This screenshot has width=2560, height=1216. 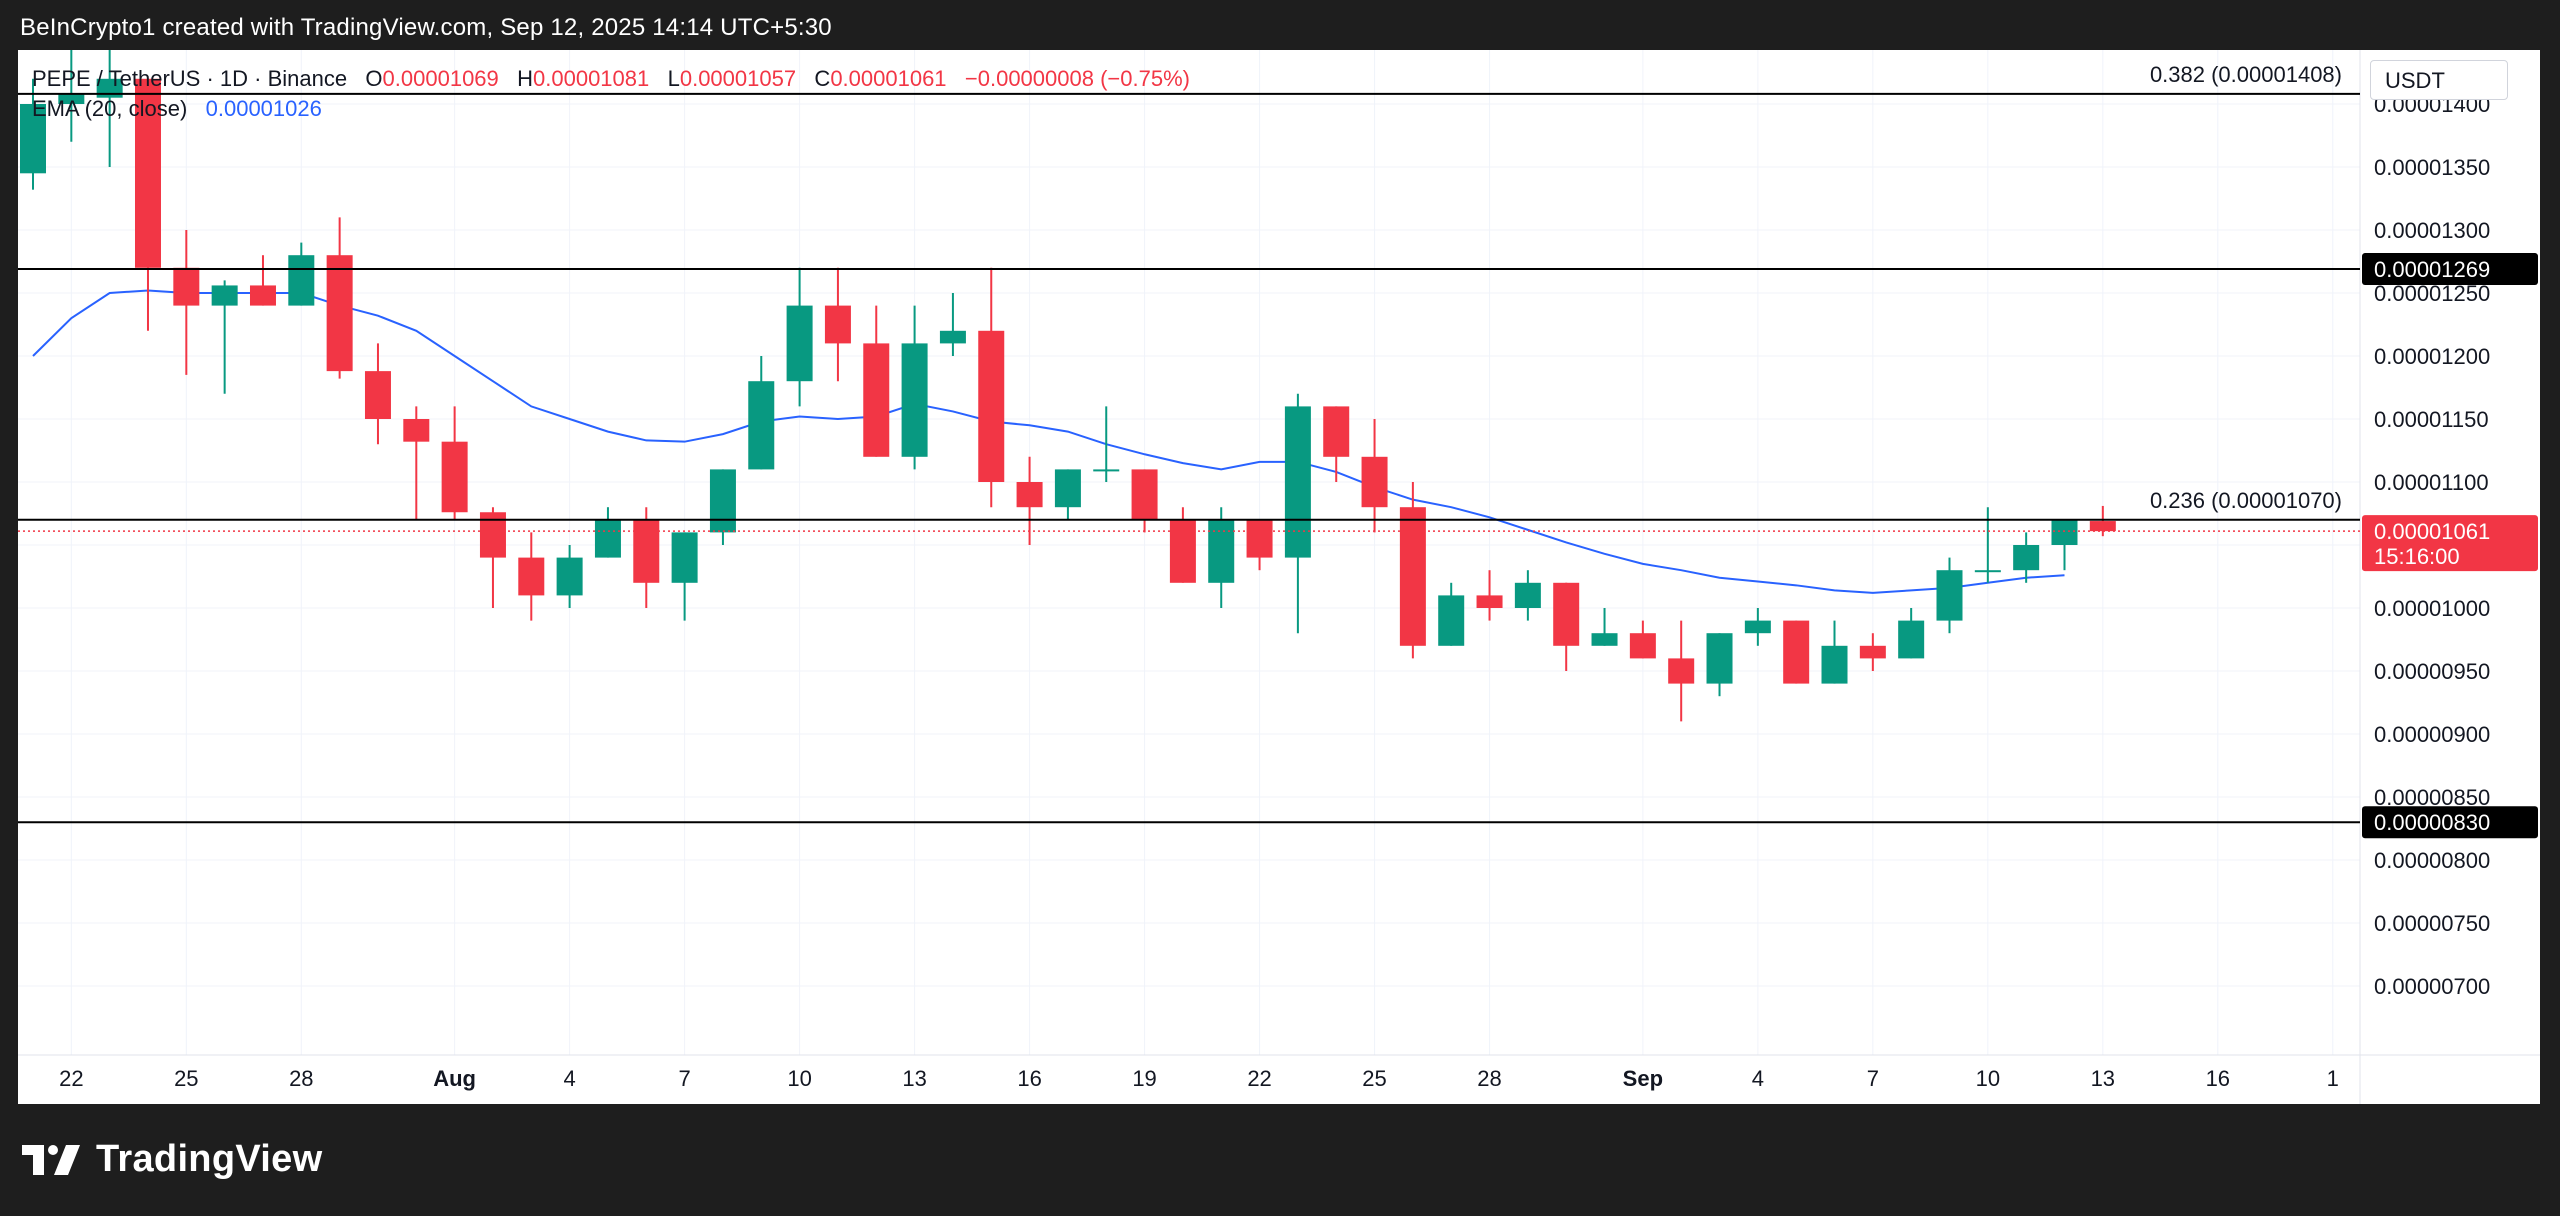 I want to click on legend-change: −0.00000008 (−0.75%), so click(x=1077, y=78).